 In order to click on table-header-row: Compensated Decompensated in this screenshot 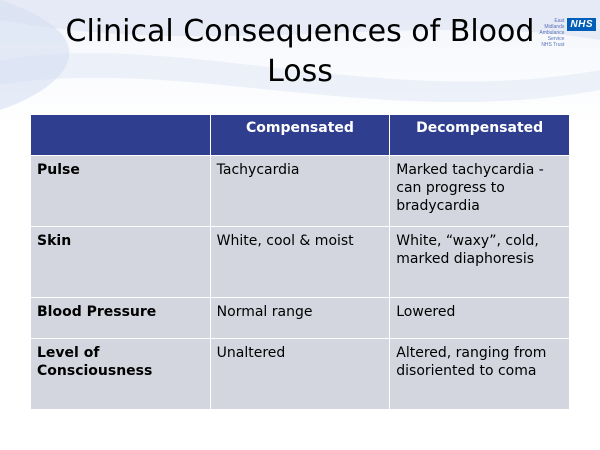, I will do `click(300, 135)`.